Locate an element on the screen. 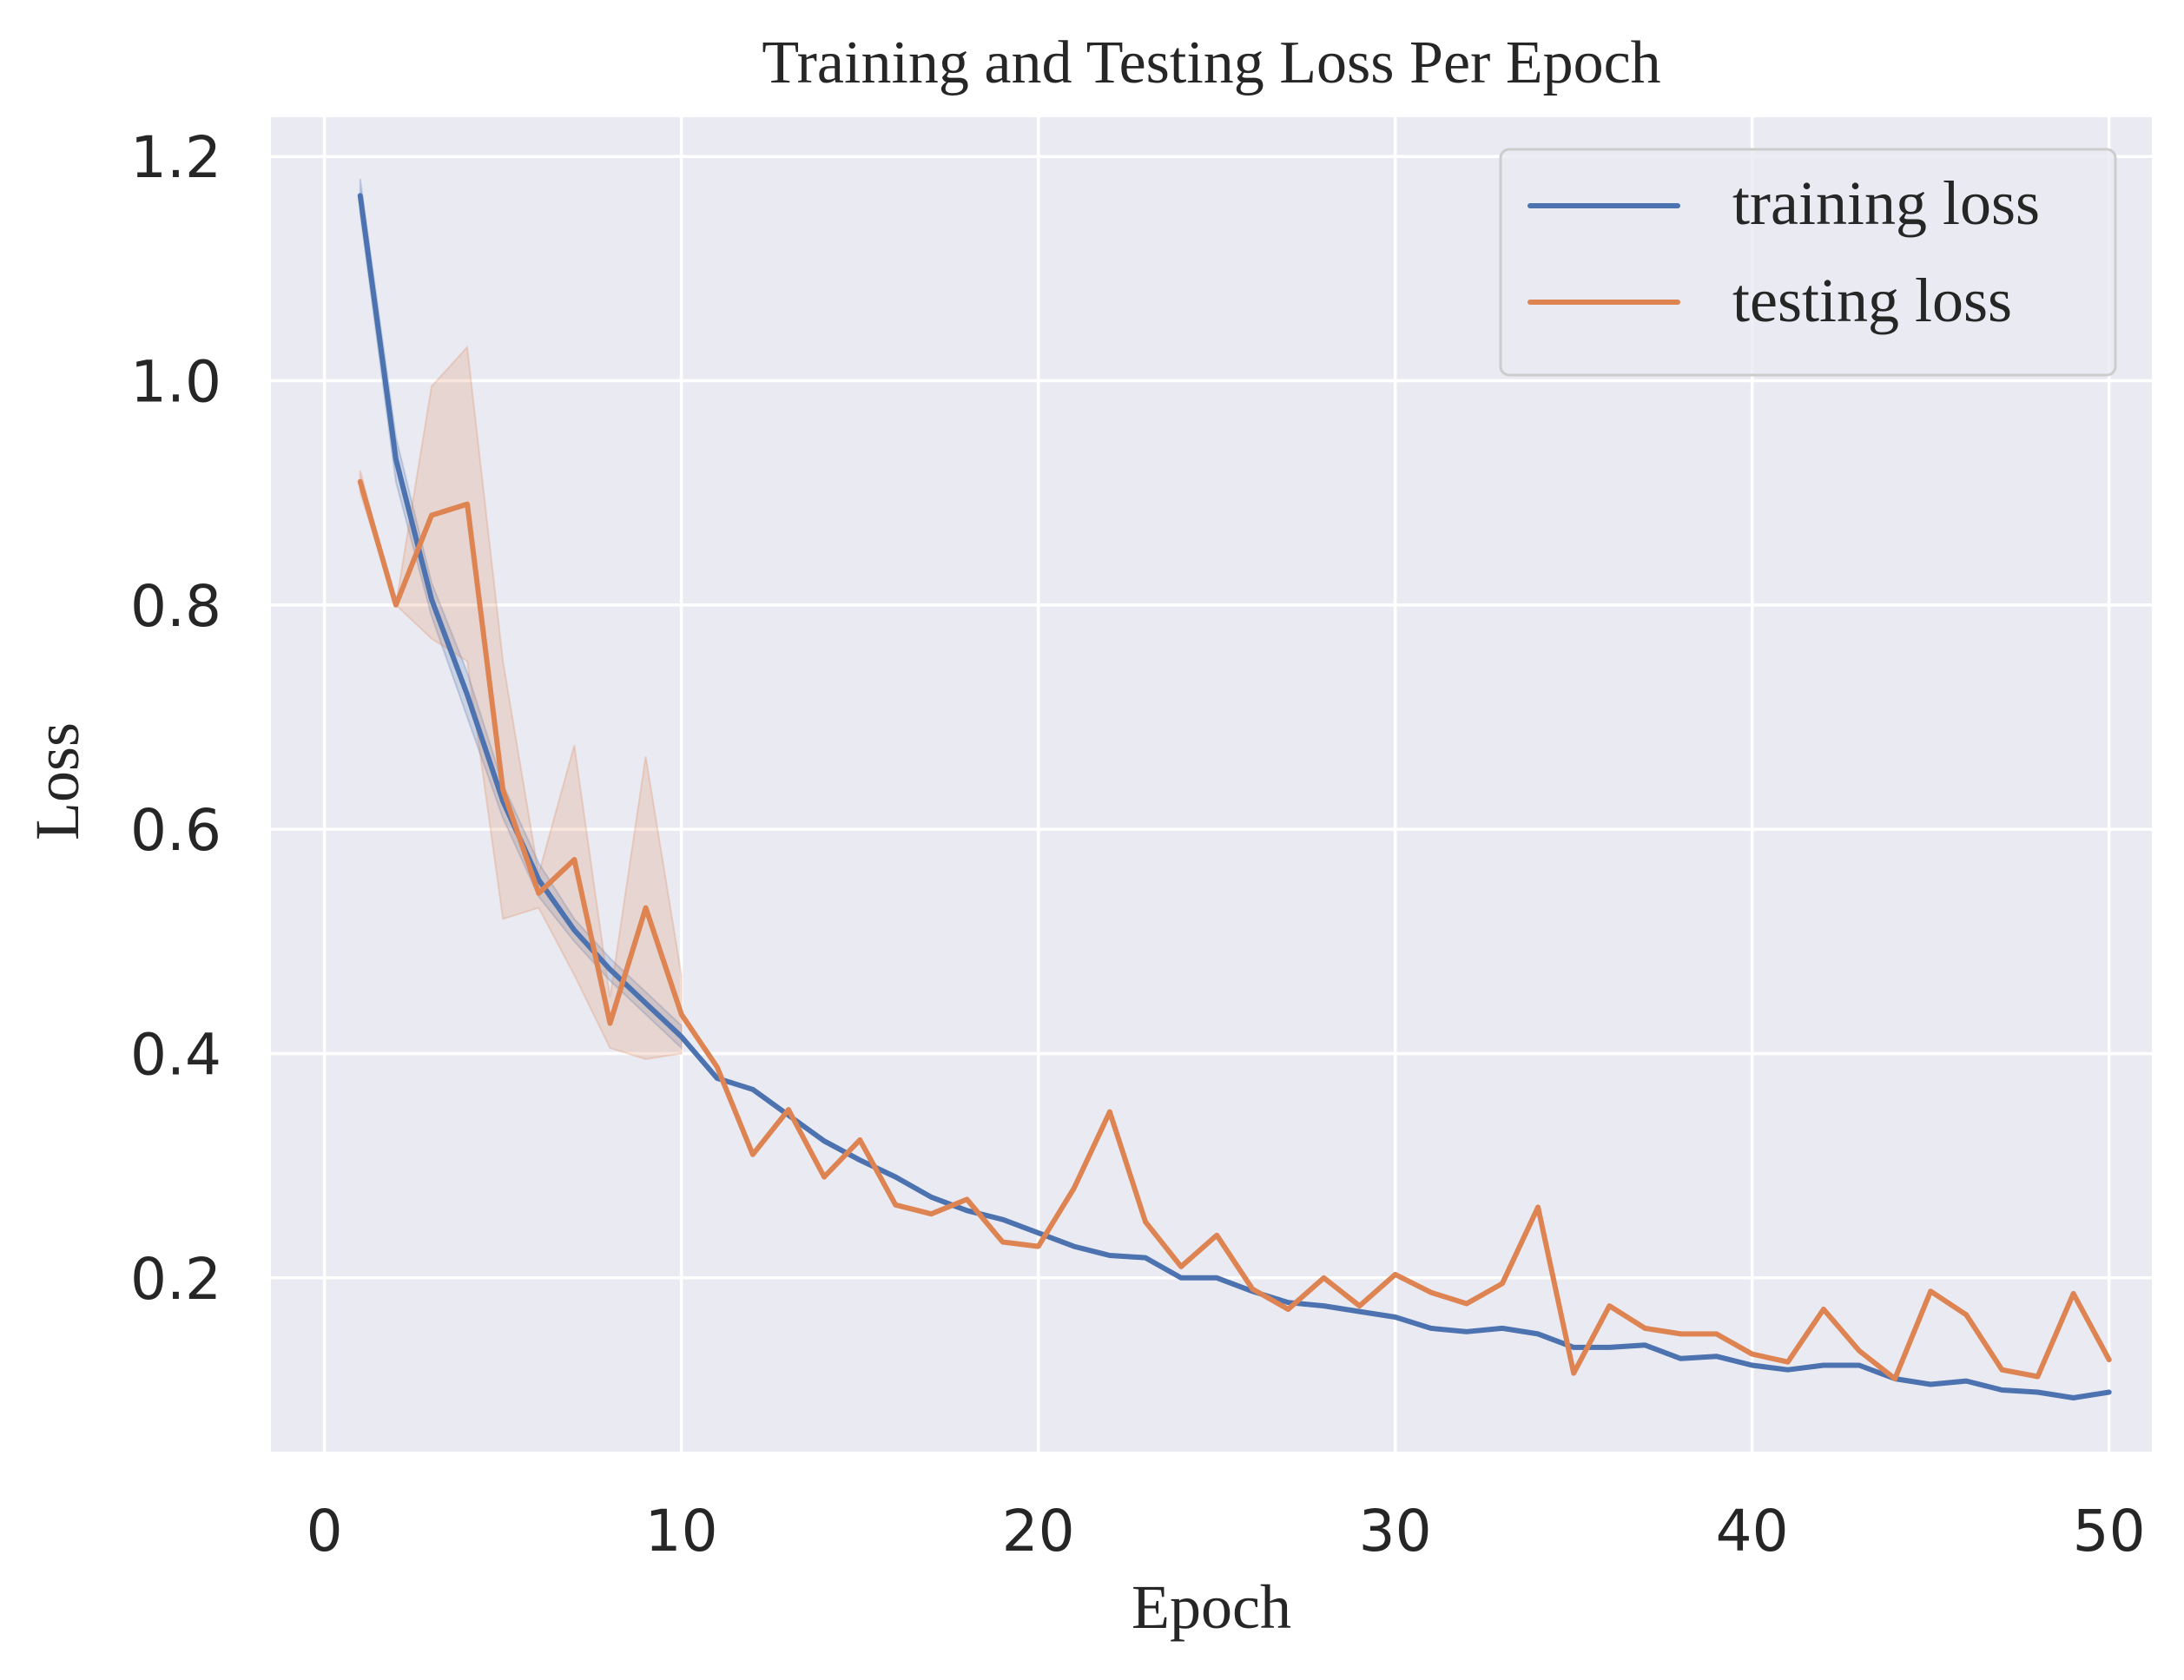 The width and height of the screenshot is (2184, 1680). x-tick-label: 40 is located at coordinates (1752, 1531).